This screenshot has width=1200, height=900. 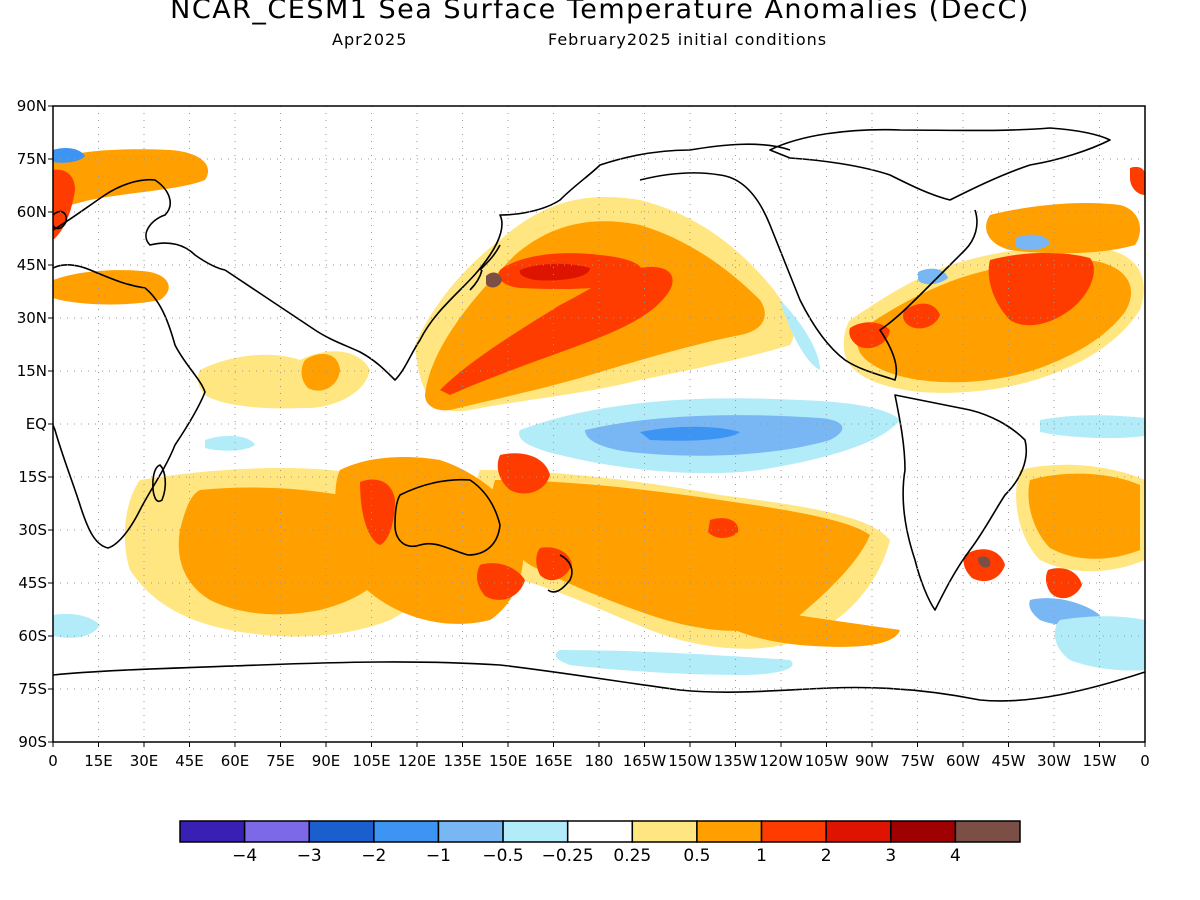 What do you see at coordinates (872, 761) in the screenshot?
I see `longitude-label: 90W` at bounding box center [872, 761].